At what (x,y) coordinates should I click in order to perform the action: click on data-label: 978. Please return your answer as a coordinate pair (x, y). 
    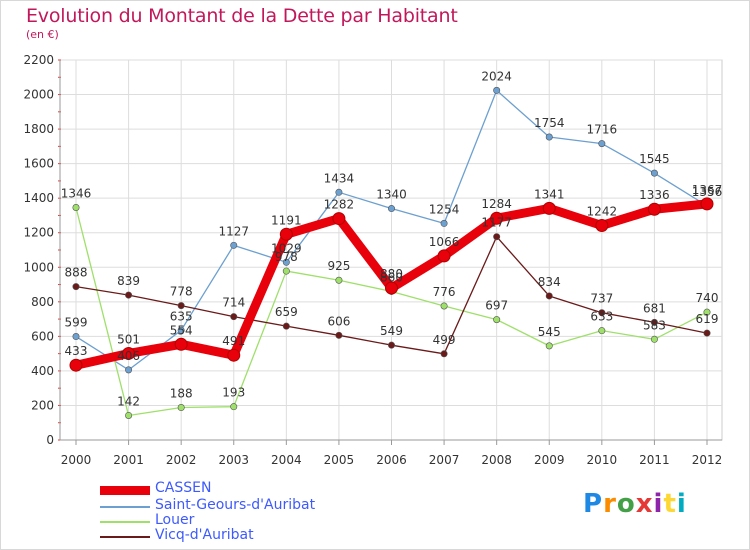
    Looking at the image, I should click on (286, 257).